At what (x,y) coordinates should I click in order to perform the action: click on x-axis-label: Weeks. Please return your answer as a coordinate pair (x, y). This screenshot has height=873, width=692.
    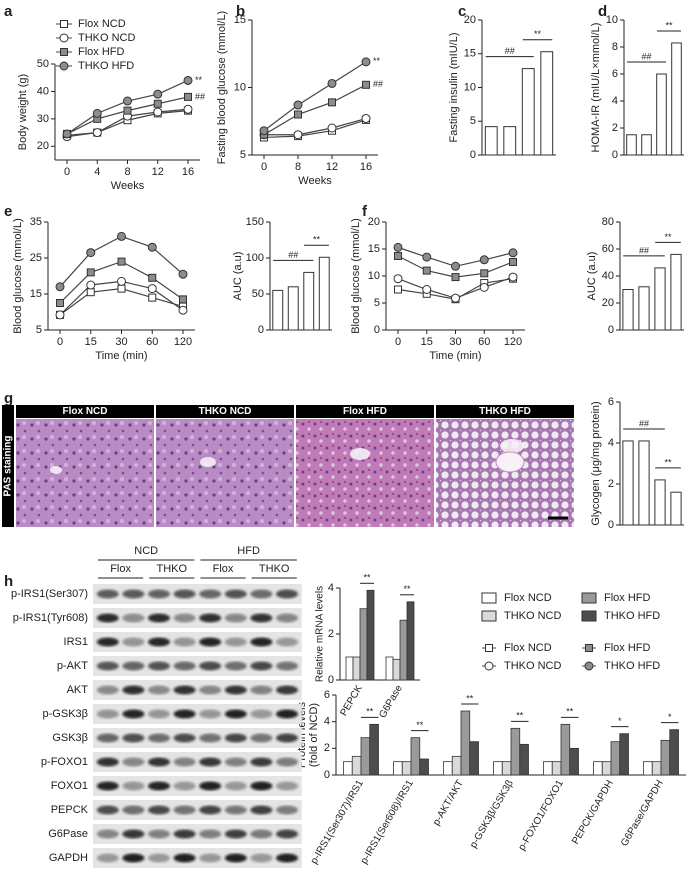
    Looking at the image, I should click on (128, 186).